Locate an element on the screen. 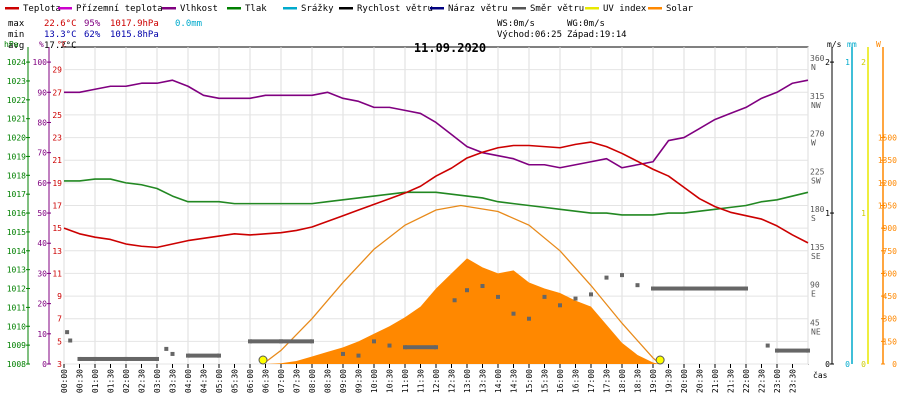 The height and width of the screenshot is (400, 900). stat-min-temp: 13.3°C is located at coordinates (60, 35).